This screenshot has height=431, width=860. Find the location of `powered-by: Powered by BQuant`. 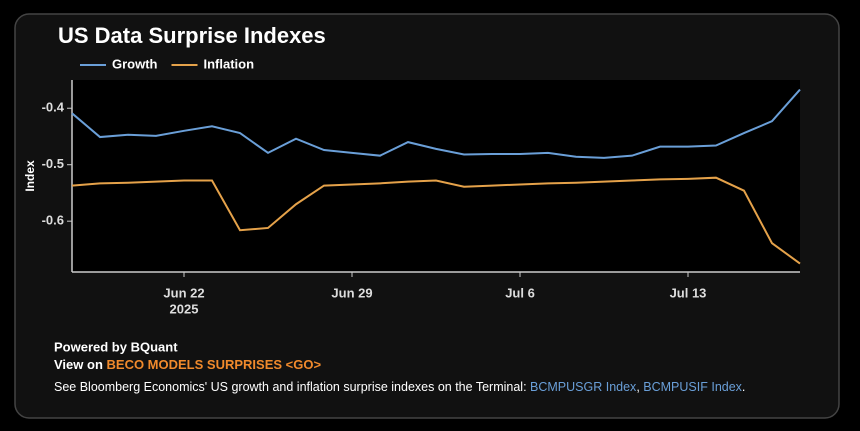

powered-by: Powered by BQuant is located at coordinates (116, 346).